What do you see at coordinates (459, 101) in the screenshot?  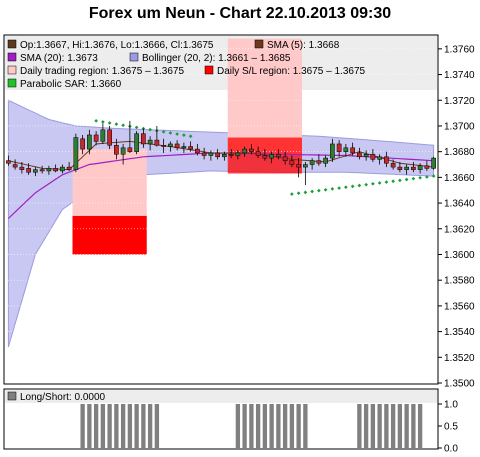 I see `price-tick-label: 1.3720` at bounding box center [459, 101].